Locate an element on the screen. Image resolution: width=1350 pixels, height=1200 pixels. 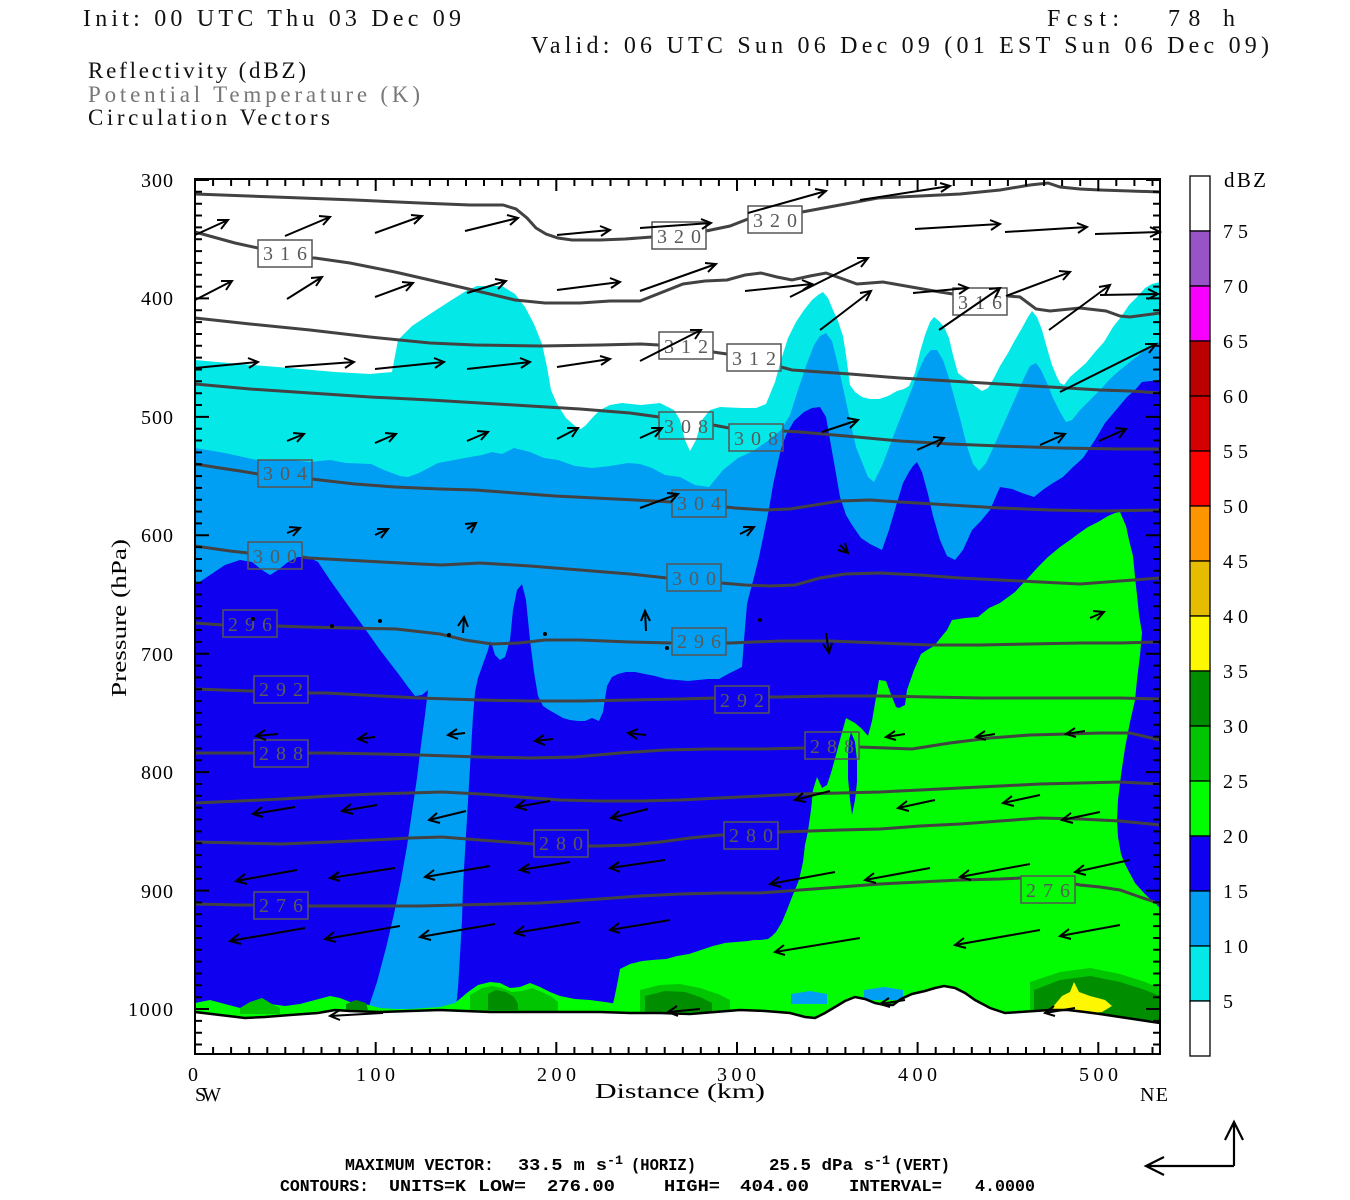
svg-text: 0 is located at coordinates (193, 1075).